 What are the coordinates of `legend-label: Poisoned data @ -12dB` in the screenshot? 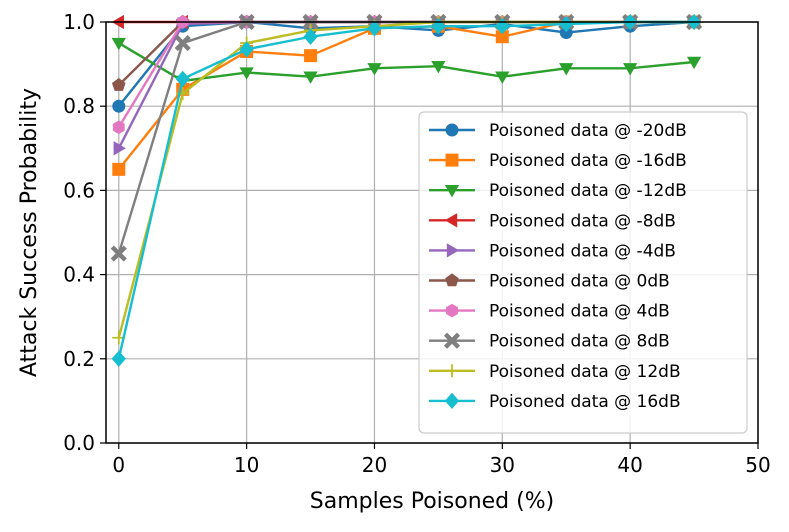 It's located at (588, 191).